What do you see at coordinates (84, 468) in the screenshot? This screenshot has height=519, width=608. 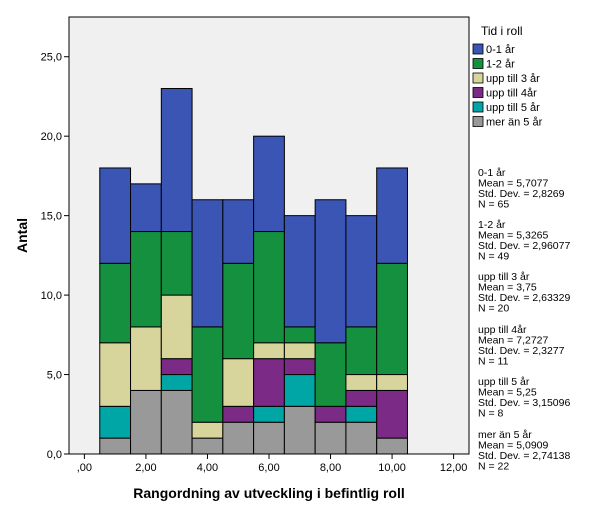 I see `x-tick-label: ,00` at bounding box center [84, 468].